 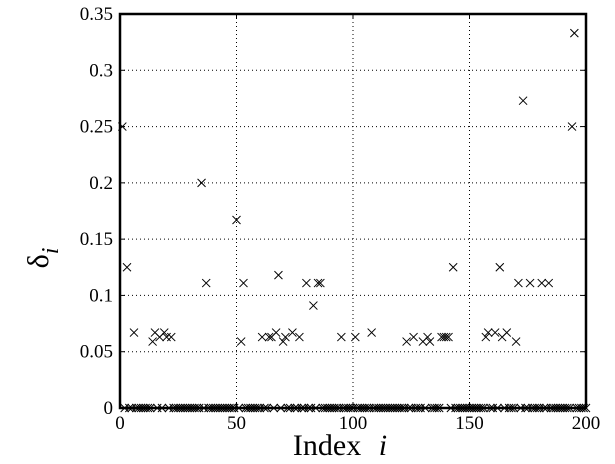 I want to click on x-tick-label: 200, so click(x=586, y=423).